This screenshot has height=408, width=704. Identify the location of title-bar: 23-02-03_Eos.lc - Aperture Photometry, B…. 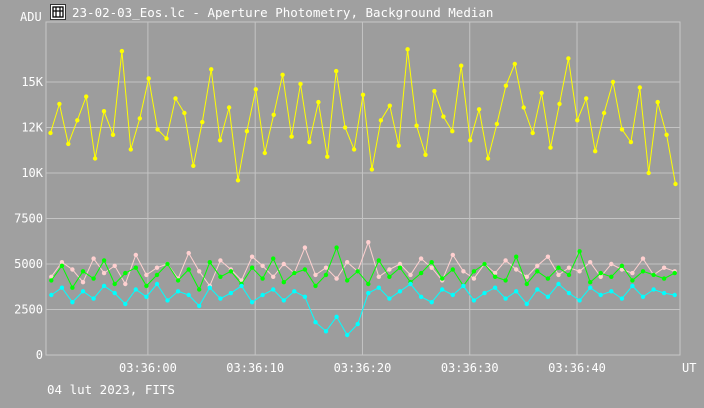
(271, 12).